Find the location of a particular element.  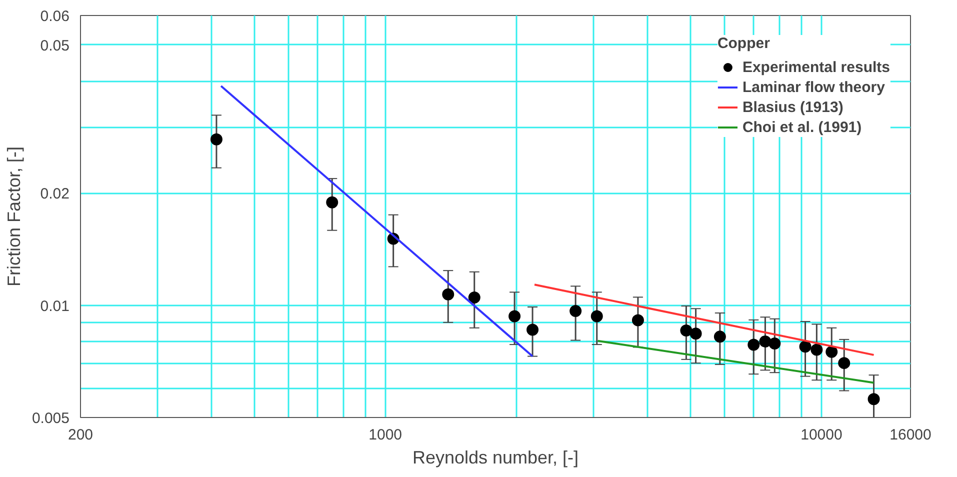

legend-label: Laminar flow theory is located at coordinates (813, 87).